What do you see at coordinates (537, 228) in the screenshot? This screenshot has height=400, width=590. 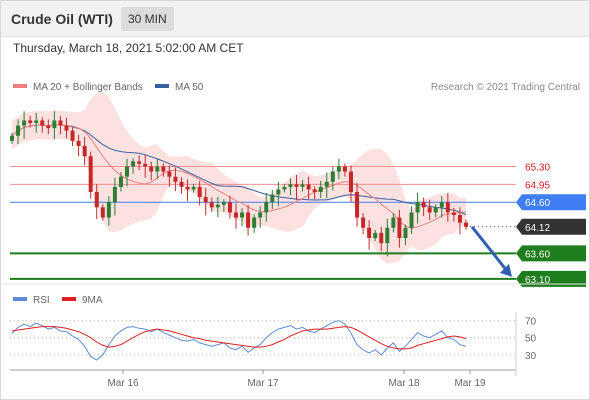 I see `current-tag-label-3: 64.12` at bounding box center [537, 228].